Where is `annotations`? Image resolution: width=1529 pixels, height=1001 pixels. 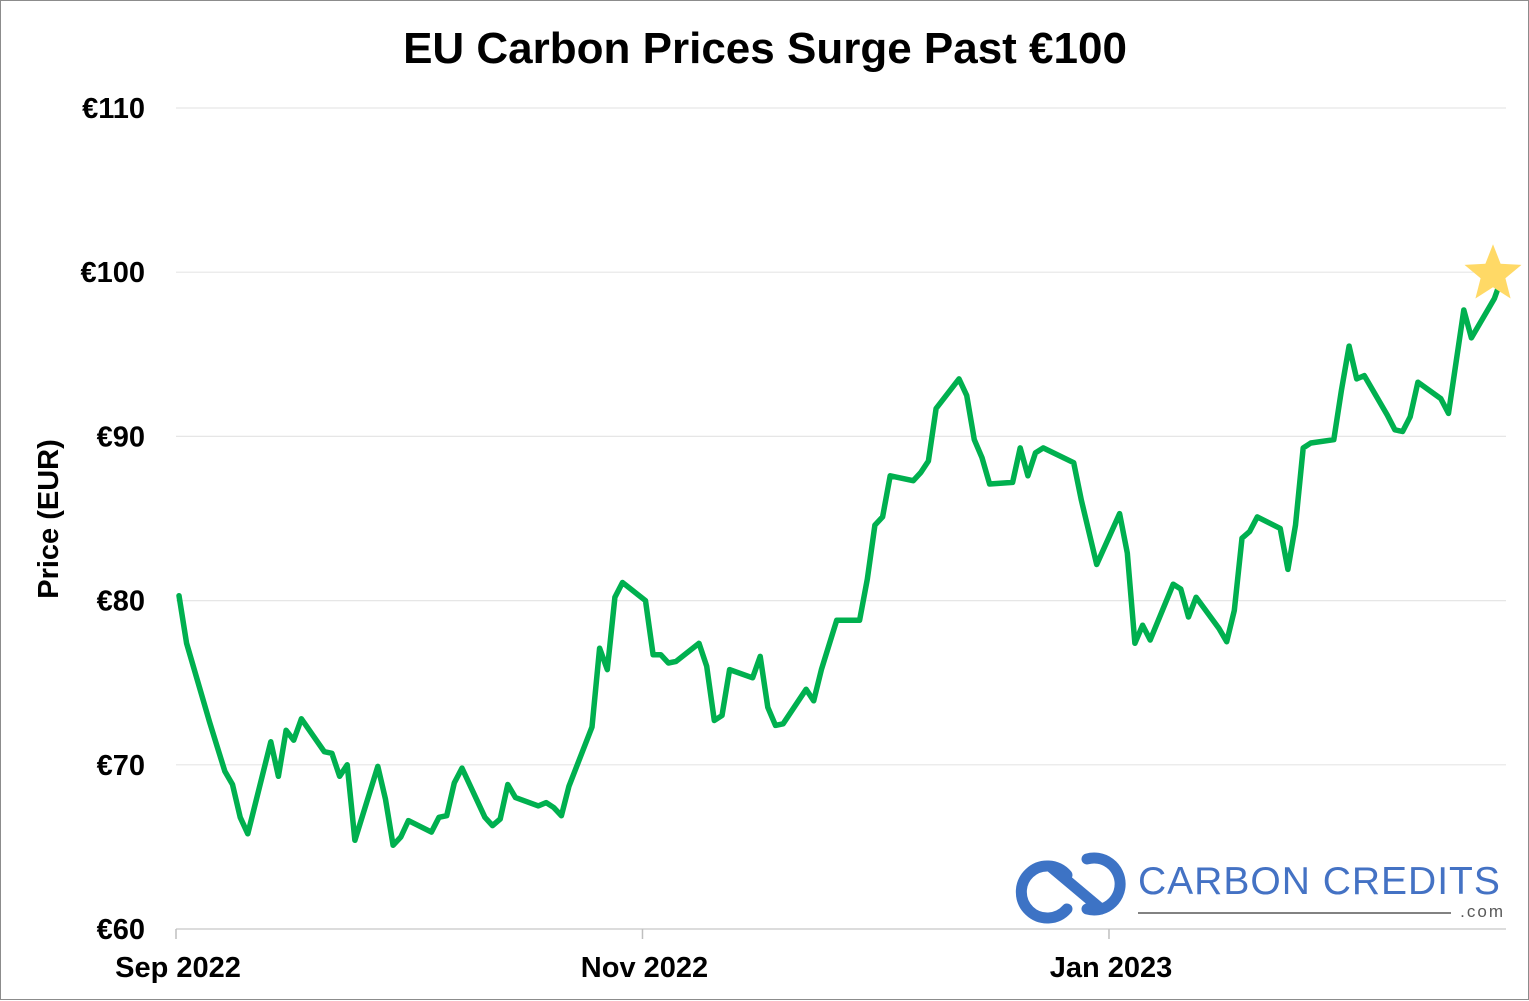
annotations is located at coordinates (1493, 271).